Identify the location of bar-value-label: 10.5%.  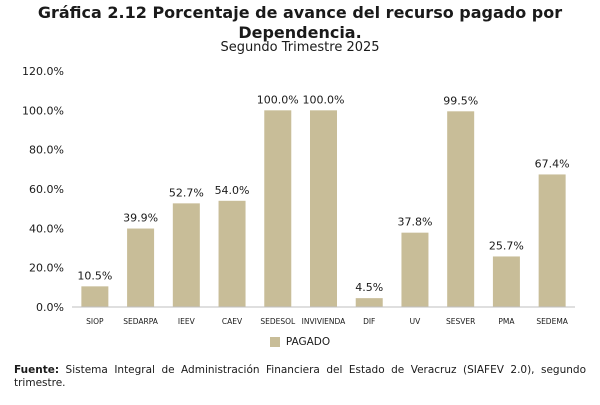
(94, 275).